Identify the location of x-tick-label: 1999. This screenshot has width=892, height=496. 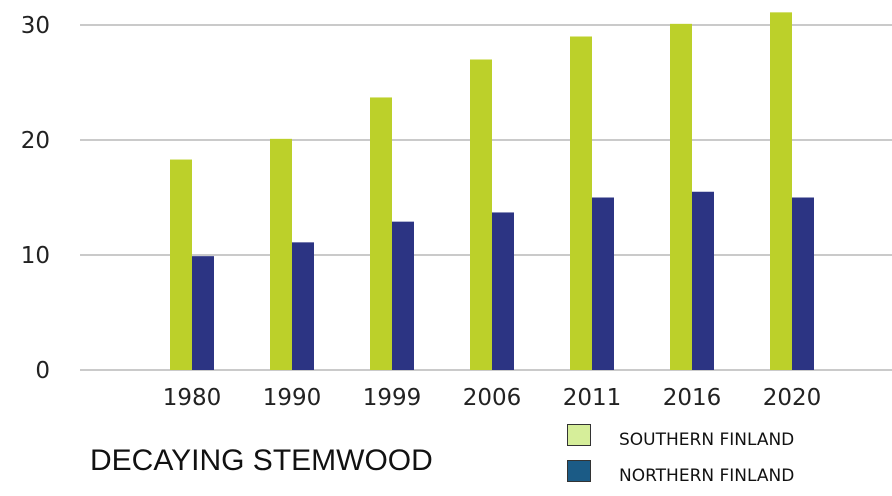
(392, 398).